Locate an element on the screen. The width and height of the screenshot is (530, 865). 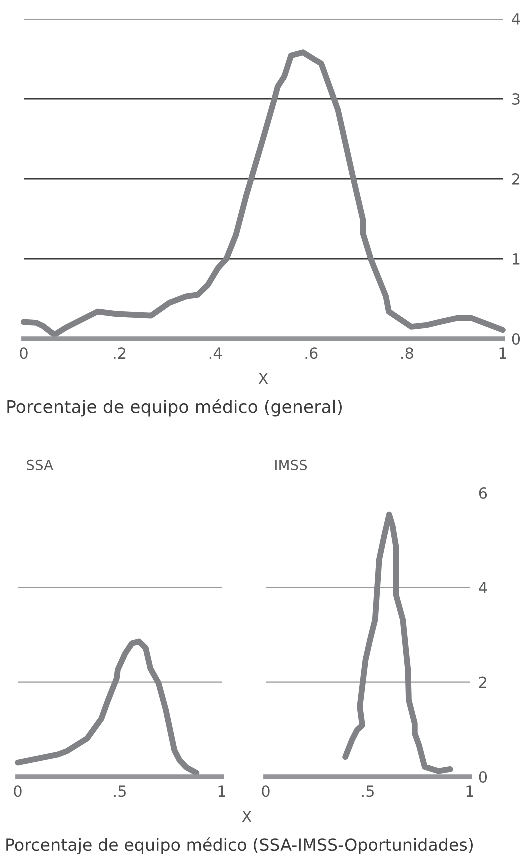
x-tick-label: .4 is located at coordinates (216, 353).